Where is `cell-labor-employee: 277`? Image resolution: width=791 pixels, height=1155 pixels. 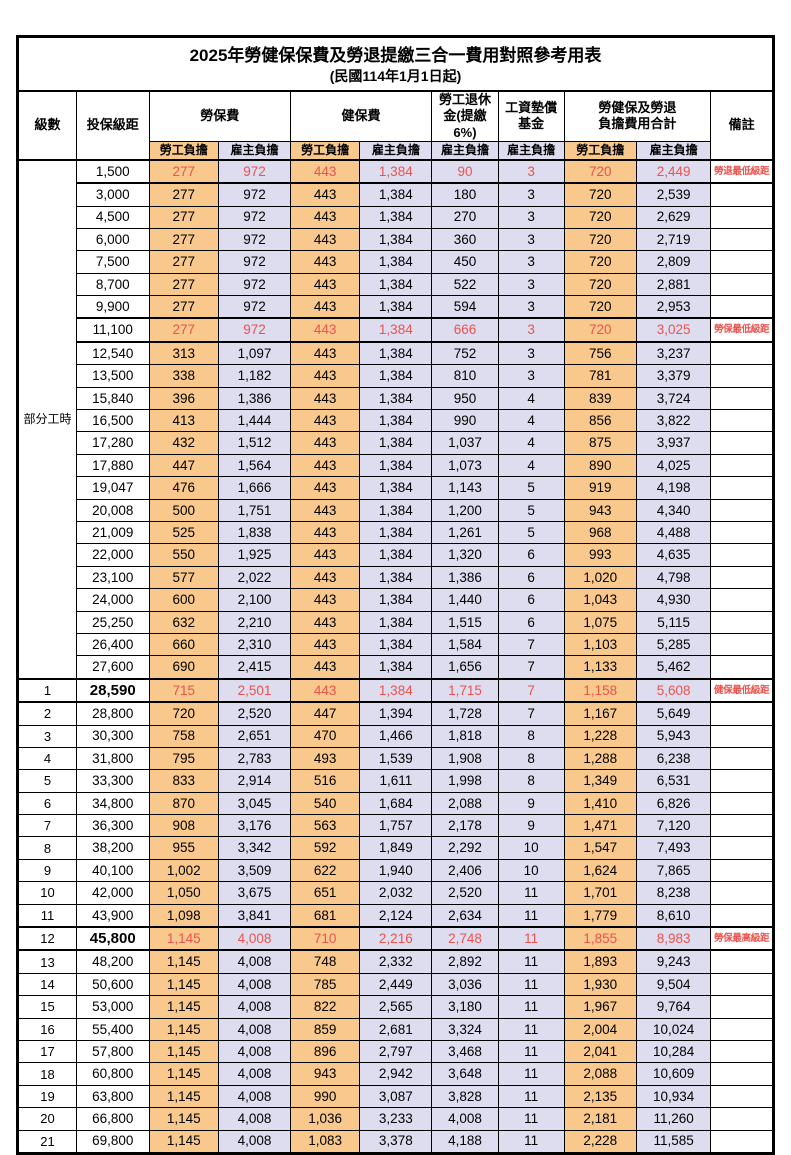 cell-labor-employee: 277 is located at coordinates (184, 284).